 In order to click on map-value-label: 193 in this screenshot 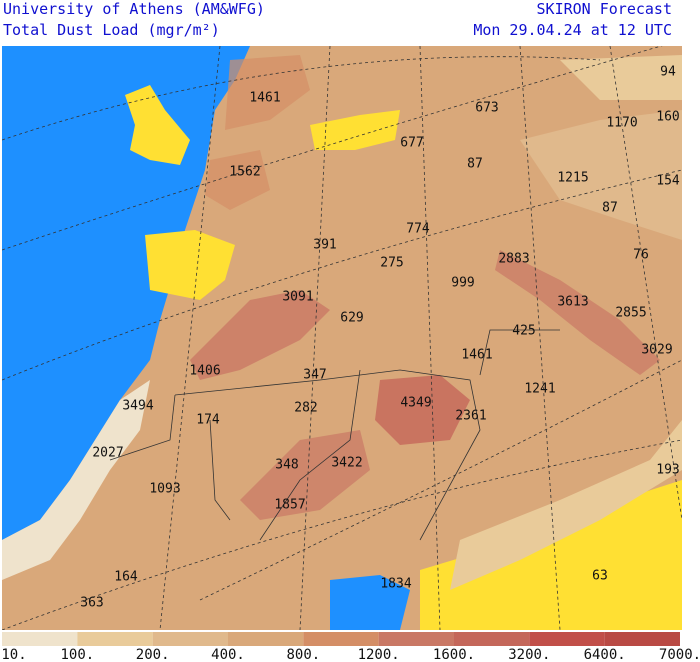, I will do `click(667, 470)`.